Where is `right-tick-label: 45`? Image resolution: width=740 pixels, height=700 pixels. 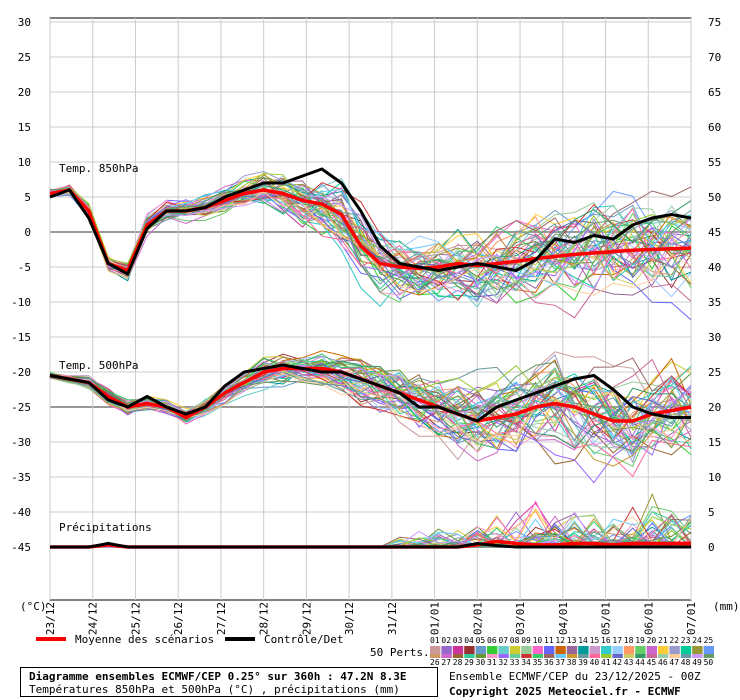 right-tick-label: 45 is located at coordinates (714, 232).